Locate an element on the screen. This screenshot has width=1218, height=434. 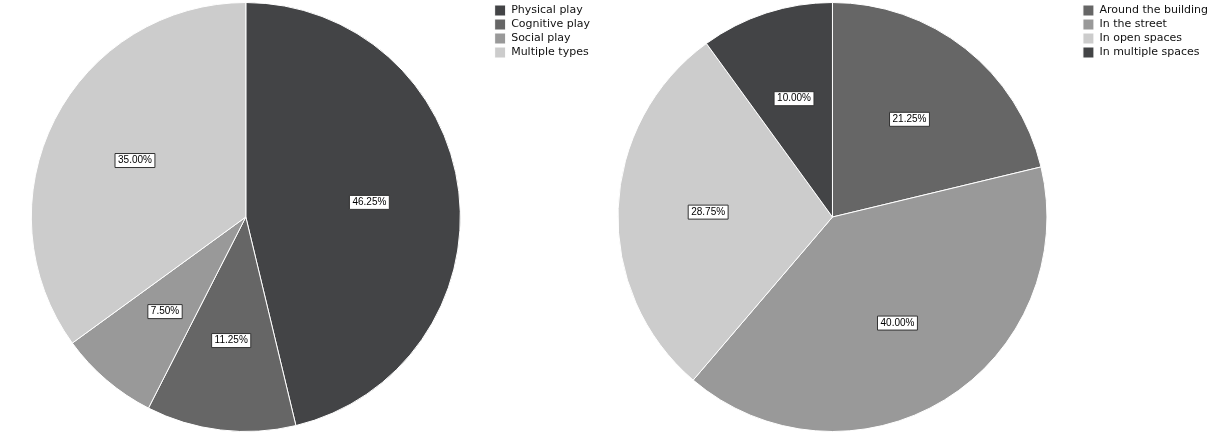
data-label: 21.25% is located at coordinates (909, 119).